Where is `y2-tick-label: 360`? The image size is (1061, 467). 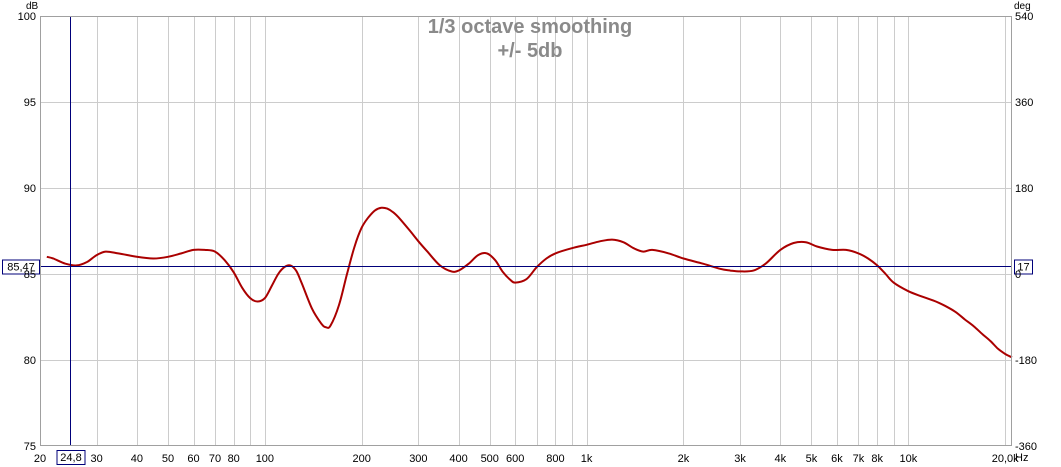 y2-tick-label: 360 is located at coordinates (1024, 103).